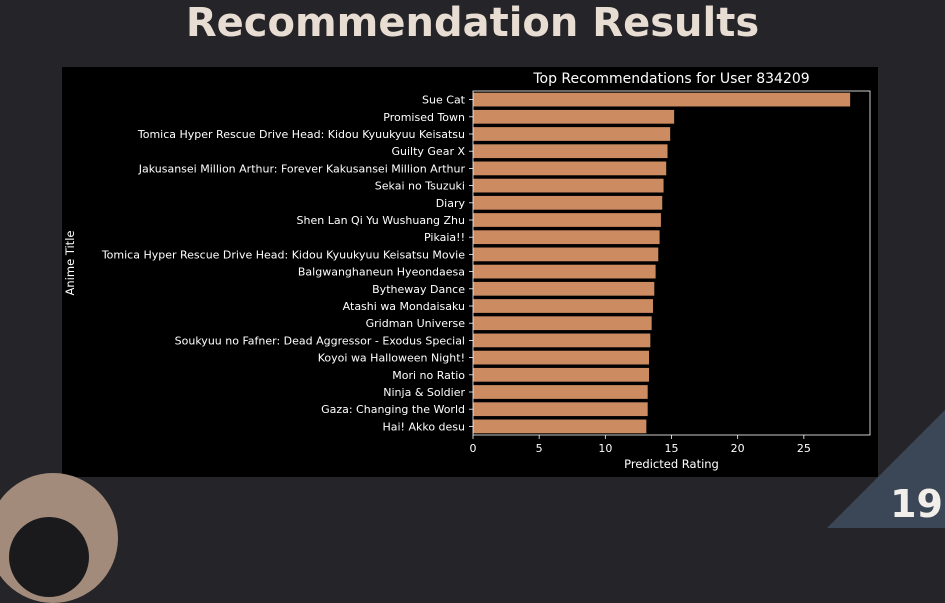  Describe the element at coordinates (393, 409) in the screenshot. I see `y-tick-label: Gaza: Changing the World` at that location.